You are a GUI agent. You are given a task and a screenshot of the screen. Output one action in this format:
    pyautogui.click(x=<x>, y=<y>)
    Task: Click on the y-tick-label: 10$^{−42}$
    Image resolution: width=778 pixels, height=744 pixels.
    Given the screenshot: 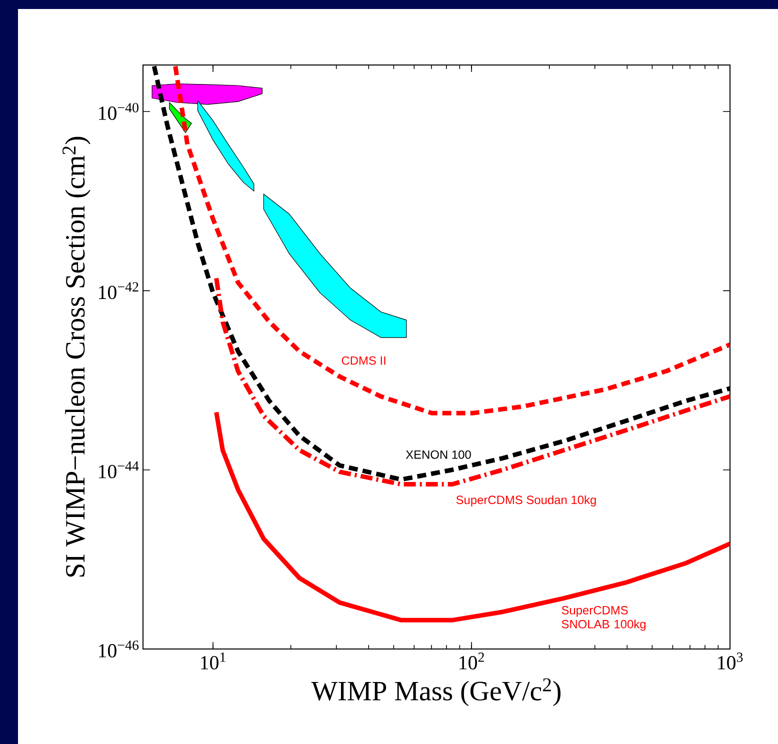 What is the action you would take?
    pyautogui.click(x=118, y=291)
    